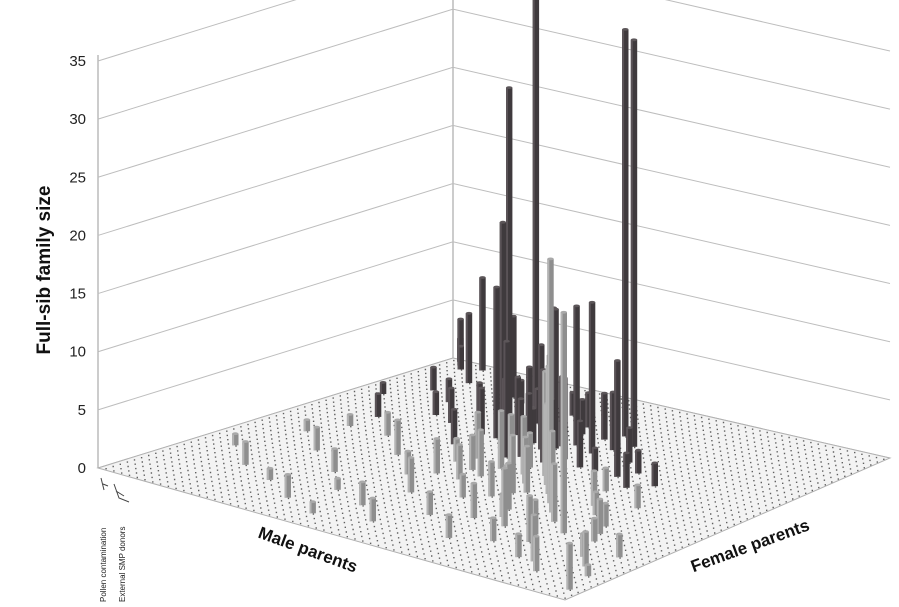  What do you see at coordinates (82, 410) in the screenshot?
I see `y-tick-label: 5` at bounding box center [82, 410].